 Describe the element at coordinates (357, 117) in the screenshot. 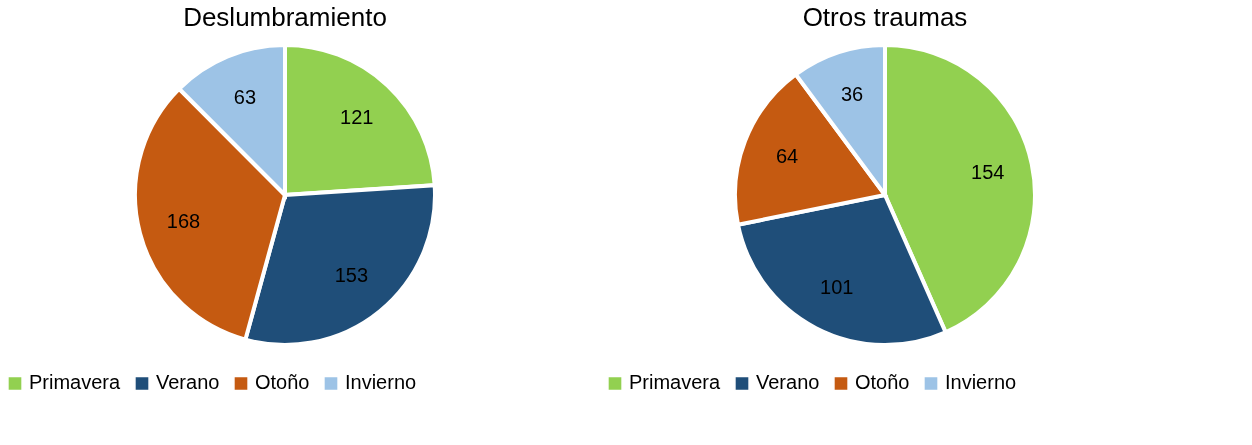

I see `data-label: 121` at that location.